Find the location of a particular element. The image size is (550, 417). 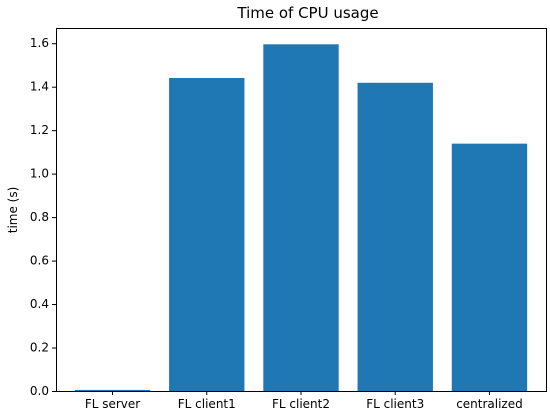

y-tick-label: 0.4 is located at coordinates (39, 304).